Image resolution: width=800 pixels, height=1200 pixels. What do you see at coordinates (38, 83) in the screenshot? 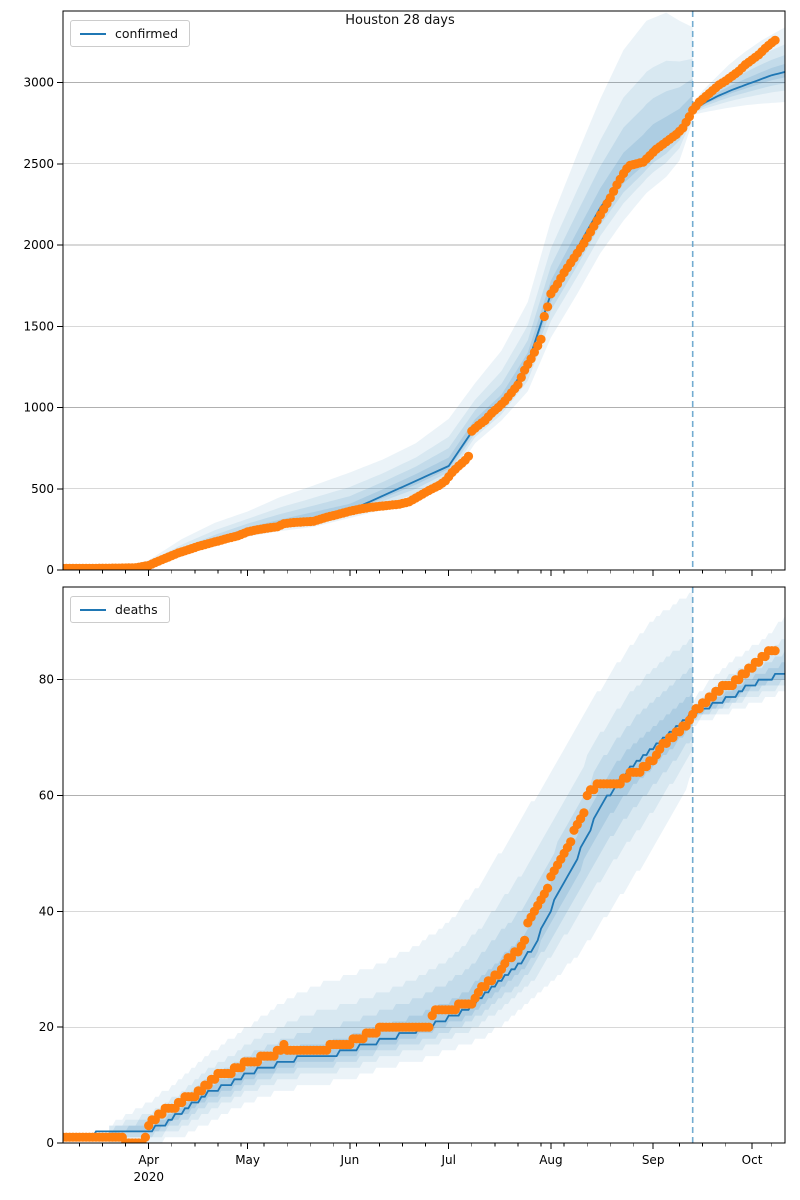
I see `y-tick-label: 3000` at bounding box center [38, 83].